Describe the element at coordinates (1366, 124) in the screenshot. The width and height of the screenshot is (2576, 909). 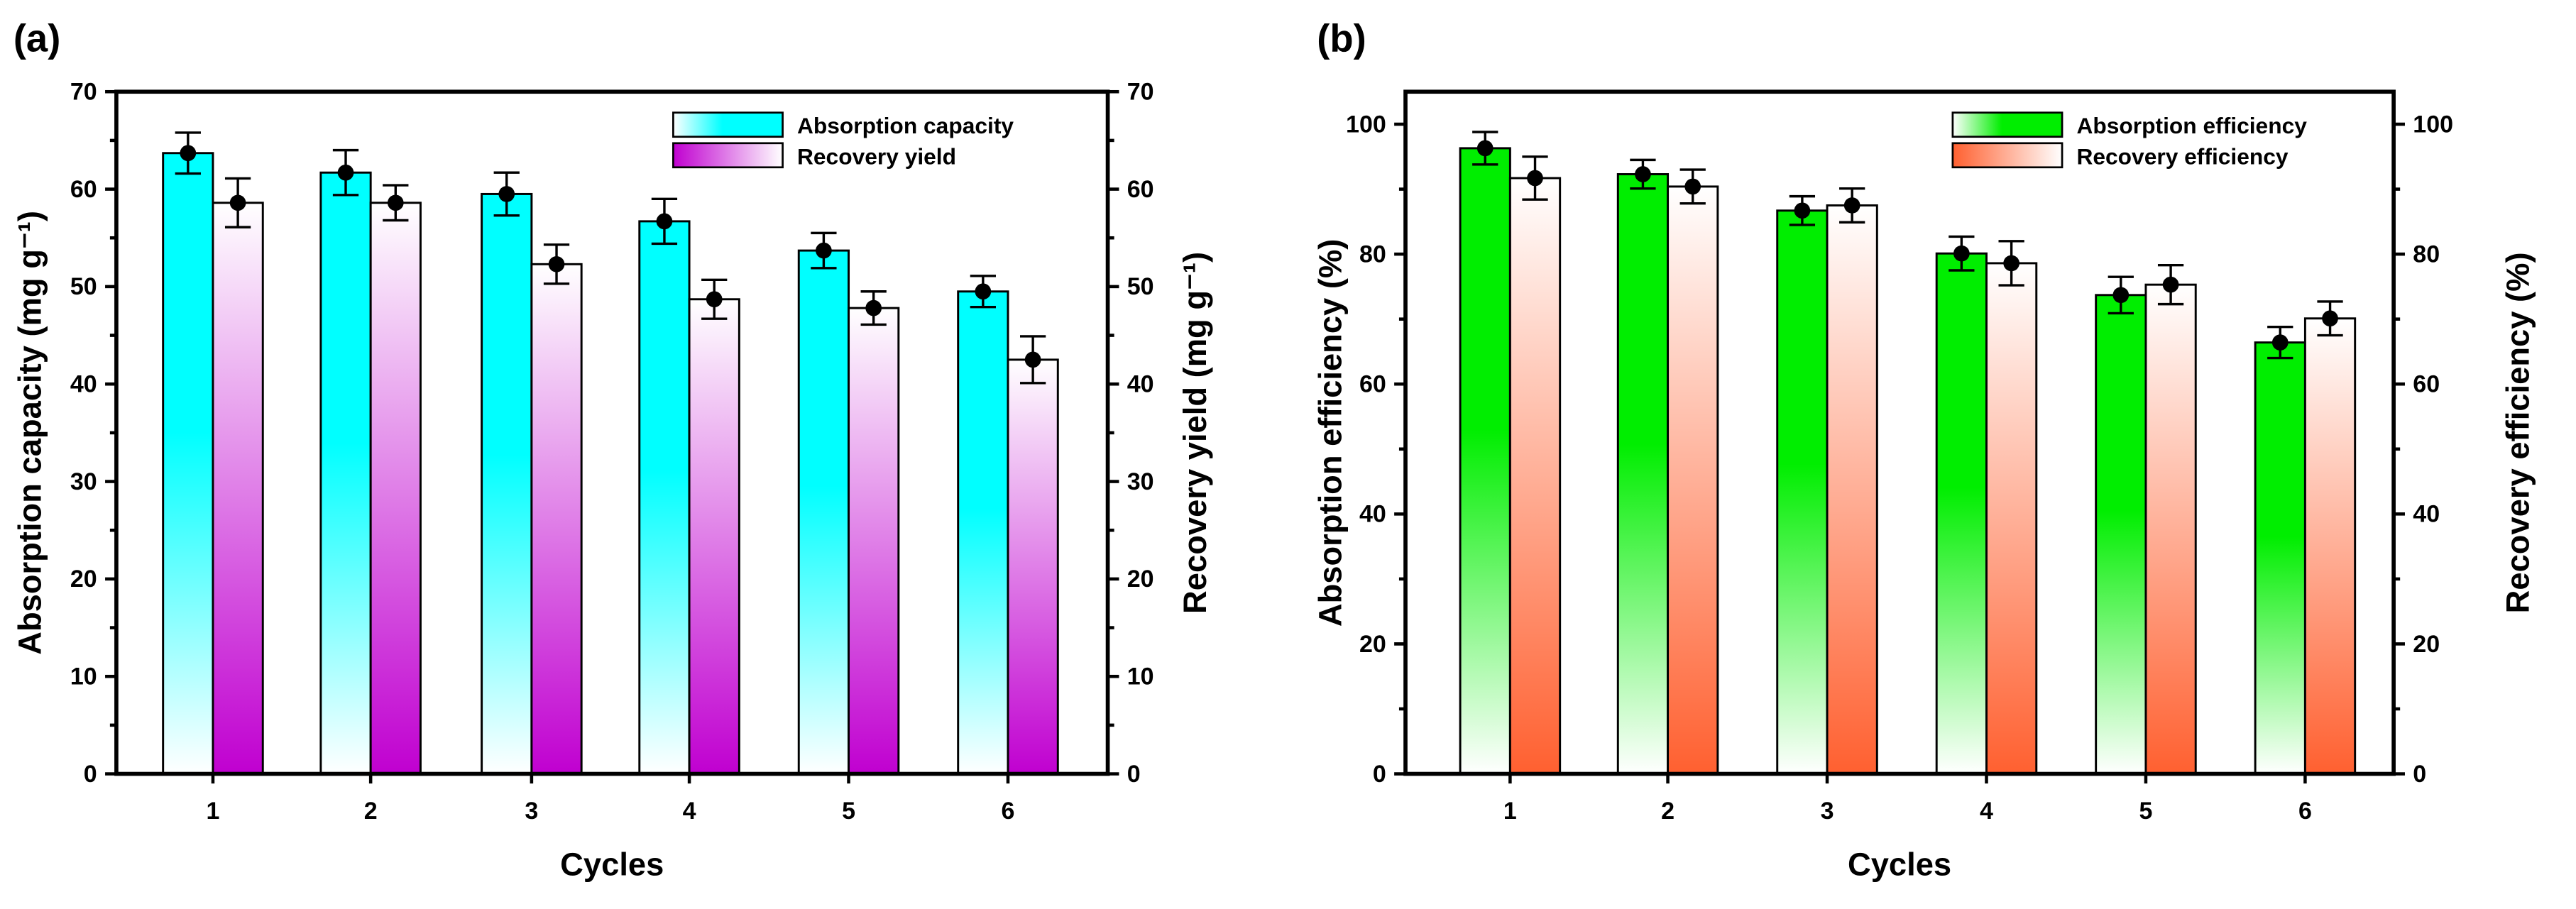
I see `y-tick-label-left: 100` at that location.